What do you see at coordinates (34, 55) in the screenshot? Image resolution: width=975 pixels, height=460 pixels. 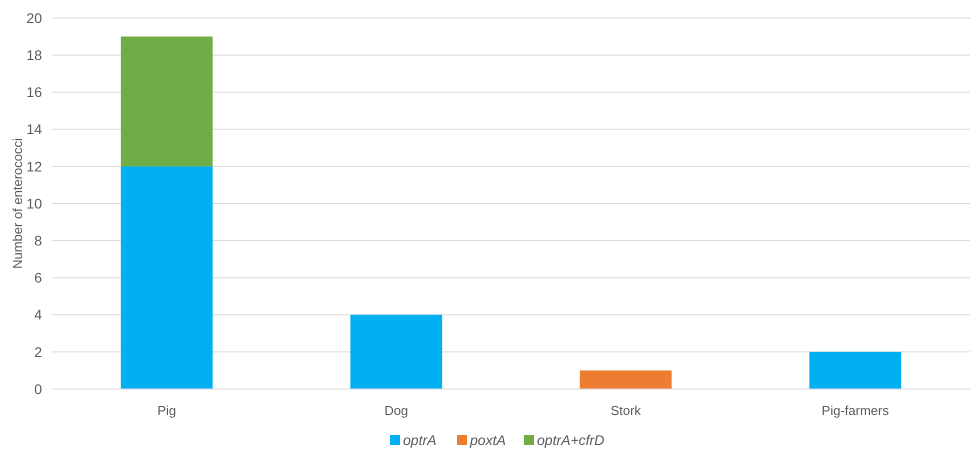 I see `y-tick-label: 18` at bounding box center [34, 55].